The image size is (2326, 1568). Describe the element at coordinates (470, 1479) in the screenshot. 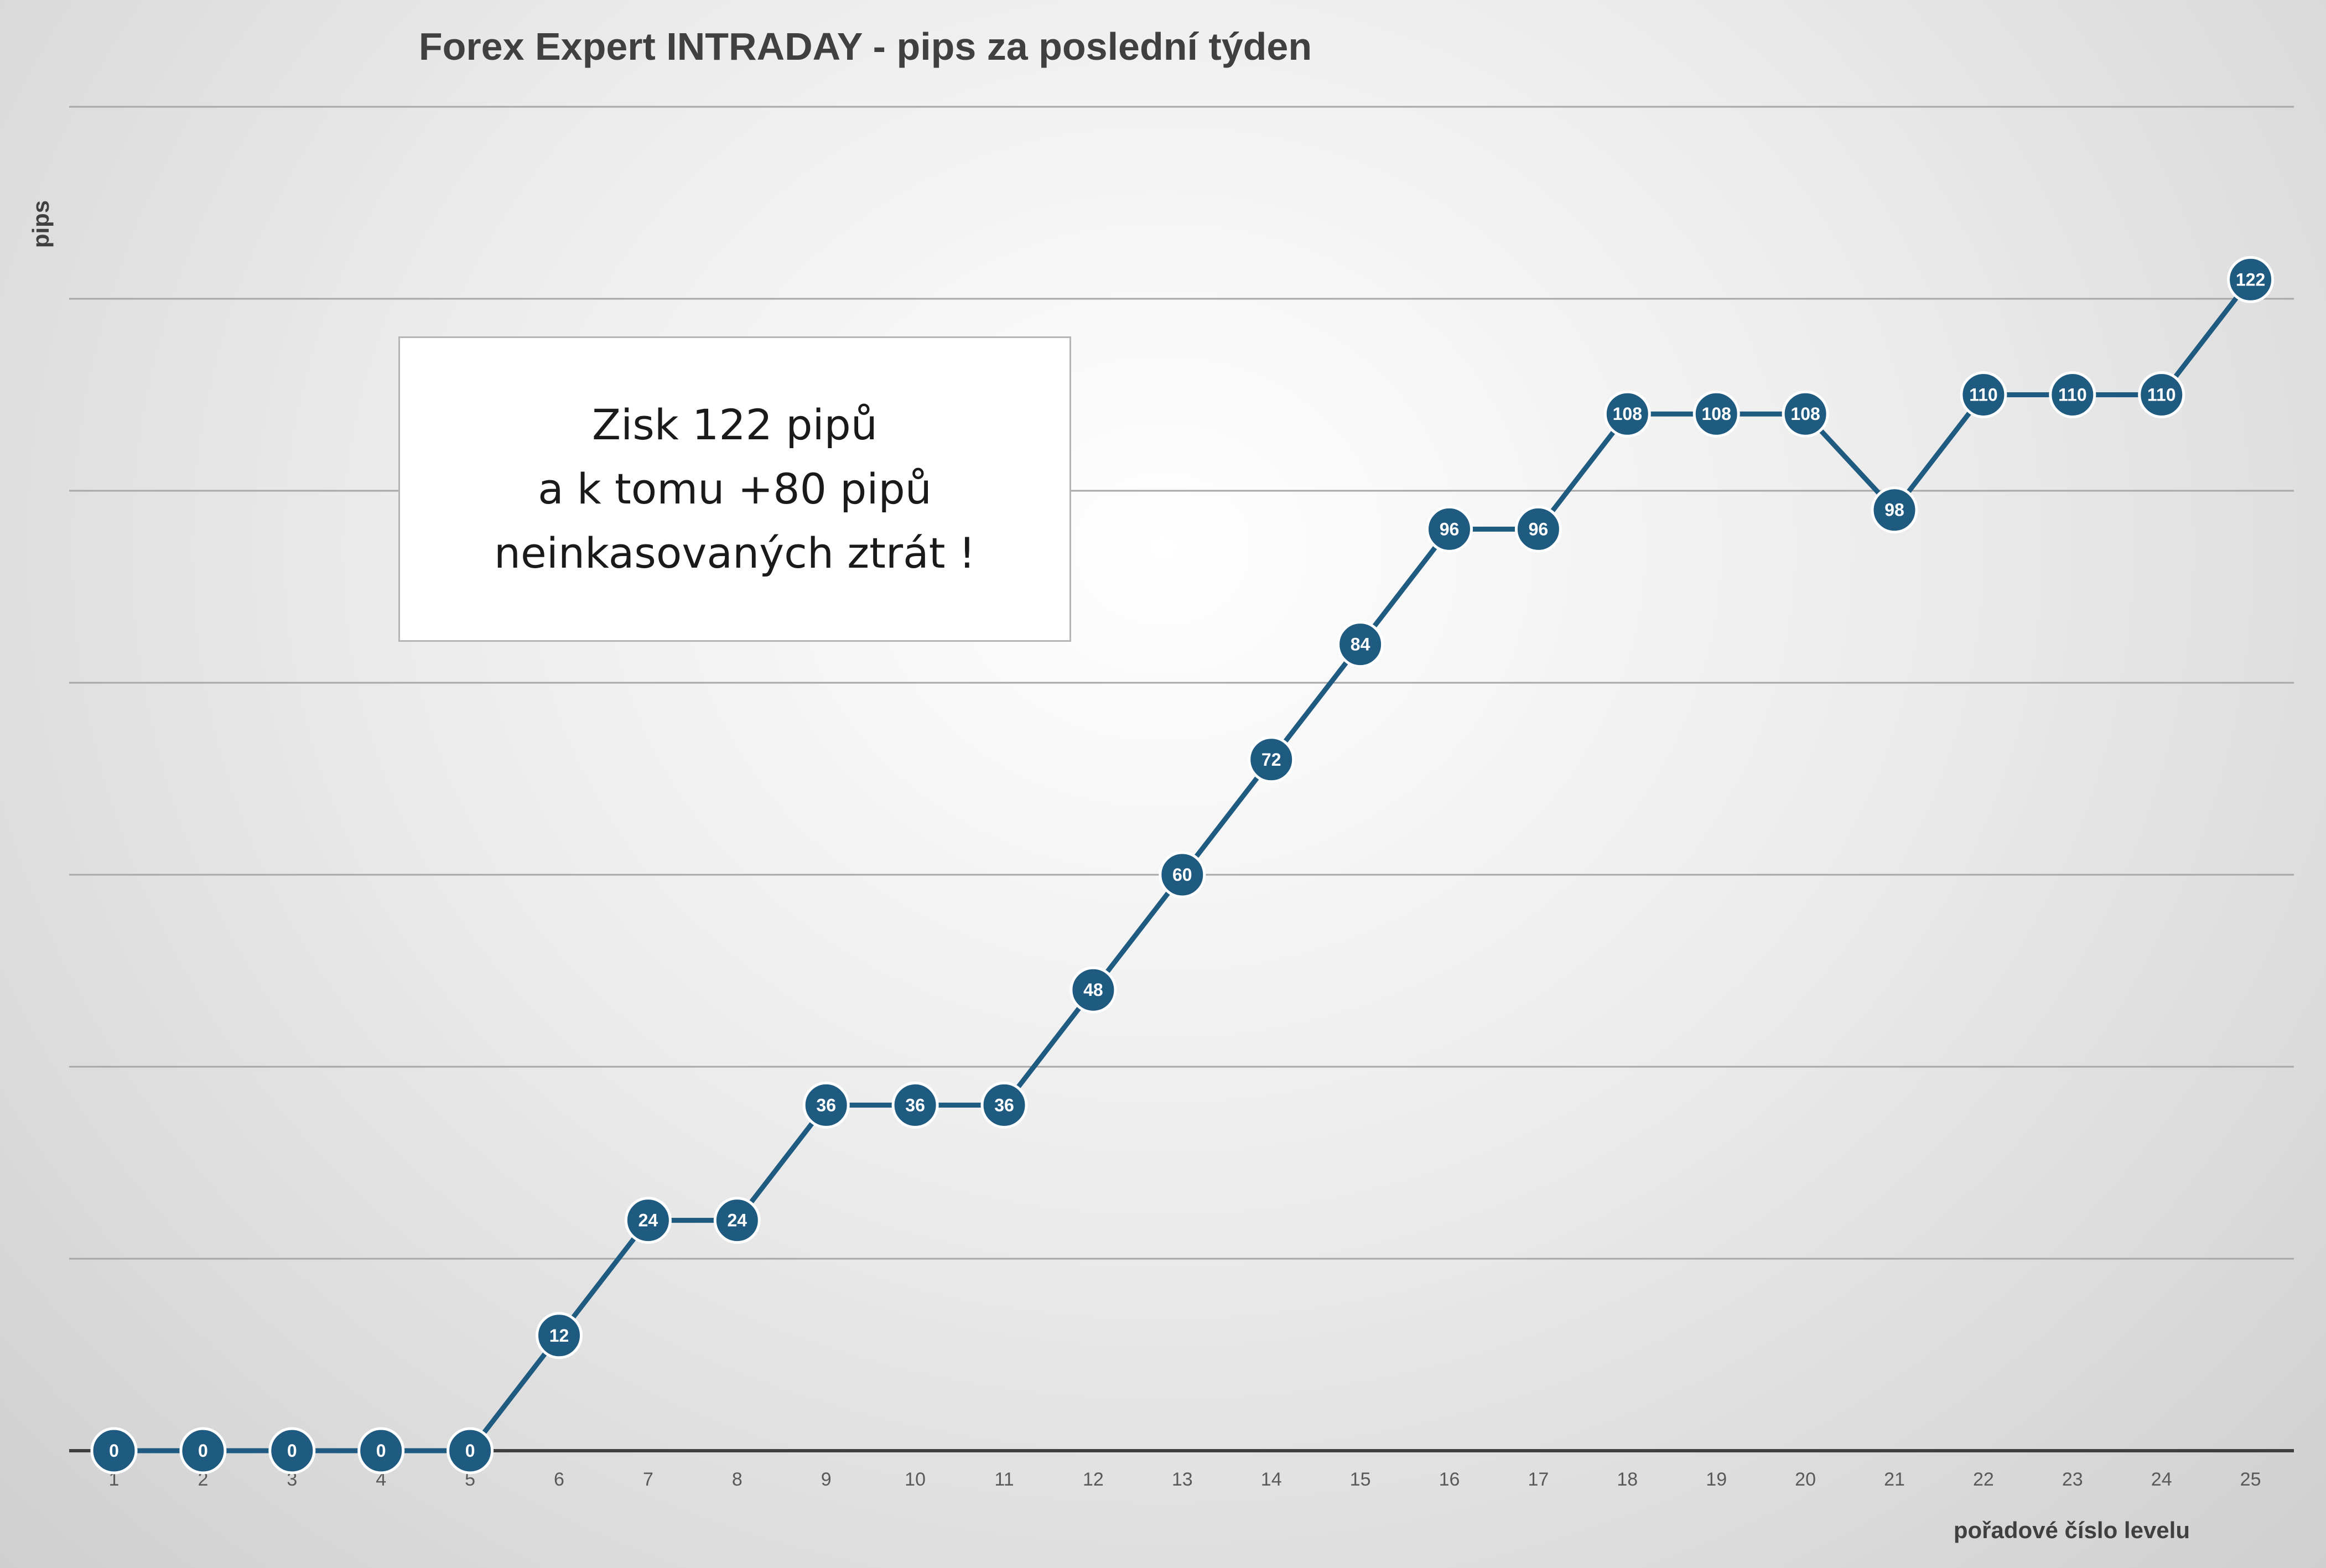

I see `x-tick-label: 5` at that location.